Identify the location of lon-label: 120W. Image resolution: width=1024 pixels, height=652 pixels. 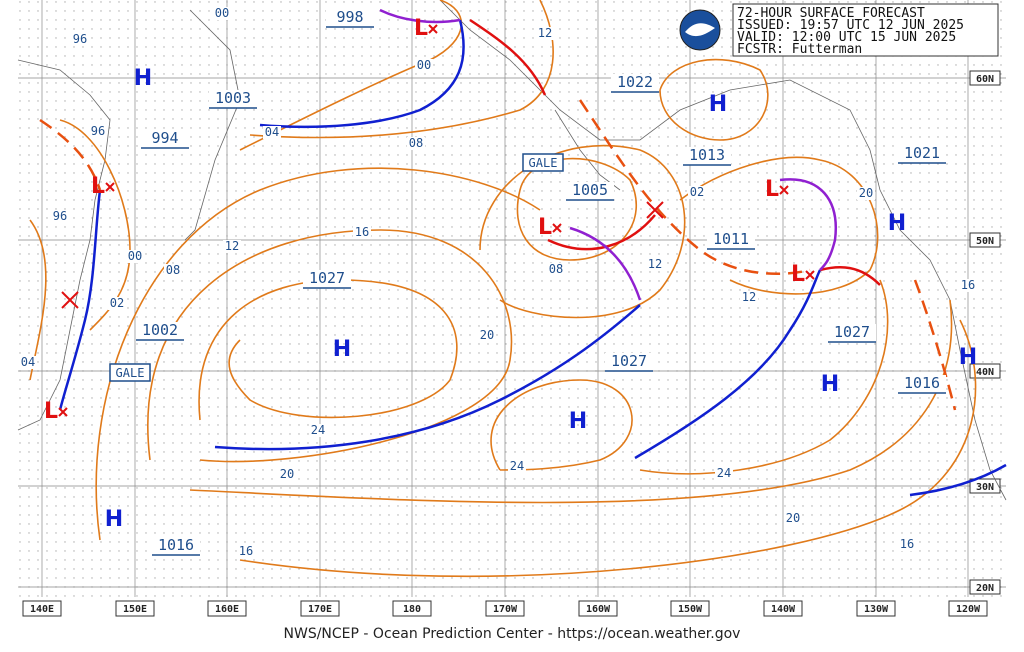
(968, 609).